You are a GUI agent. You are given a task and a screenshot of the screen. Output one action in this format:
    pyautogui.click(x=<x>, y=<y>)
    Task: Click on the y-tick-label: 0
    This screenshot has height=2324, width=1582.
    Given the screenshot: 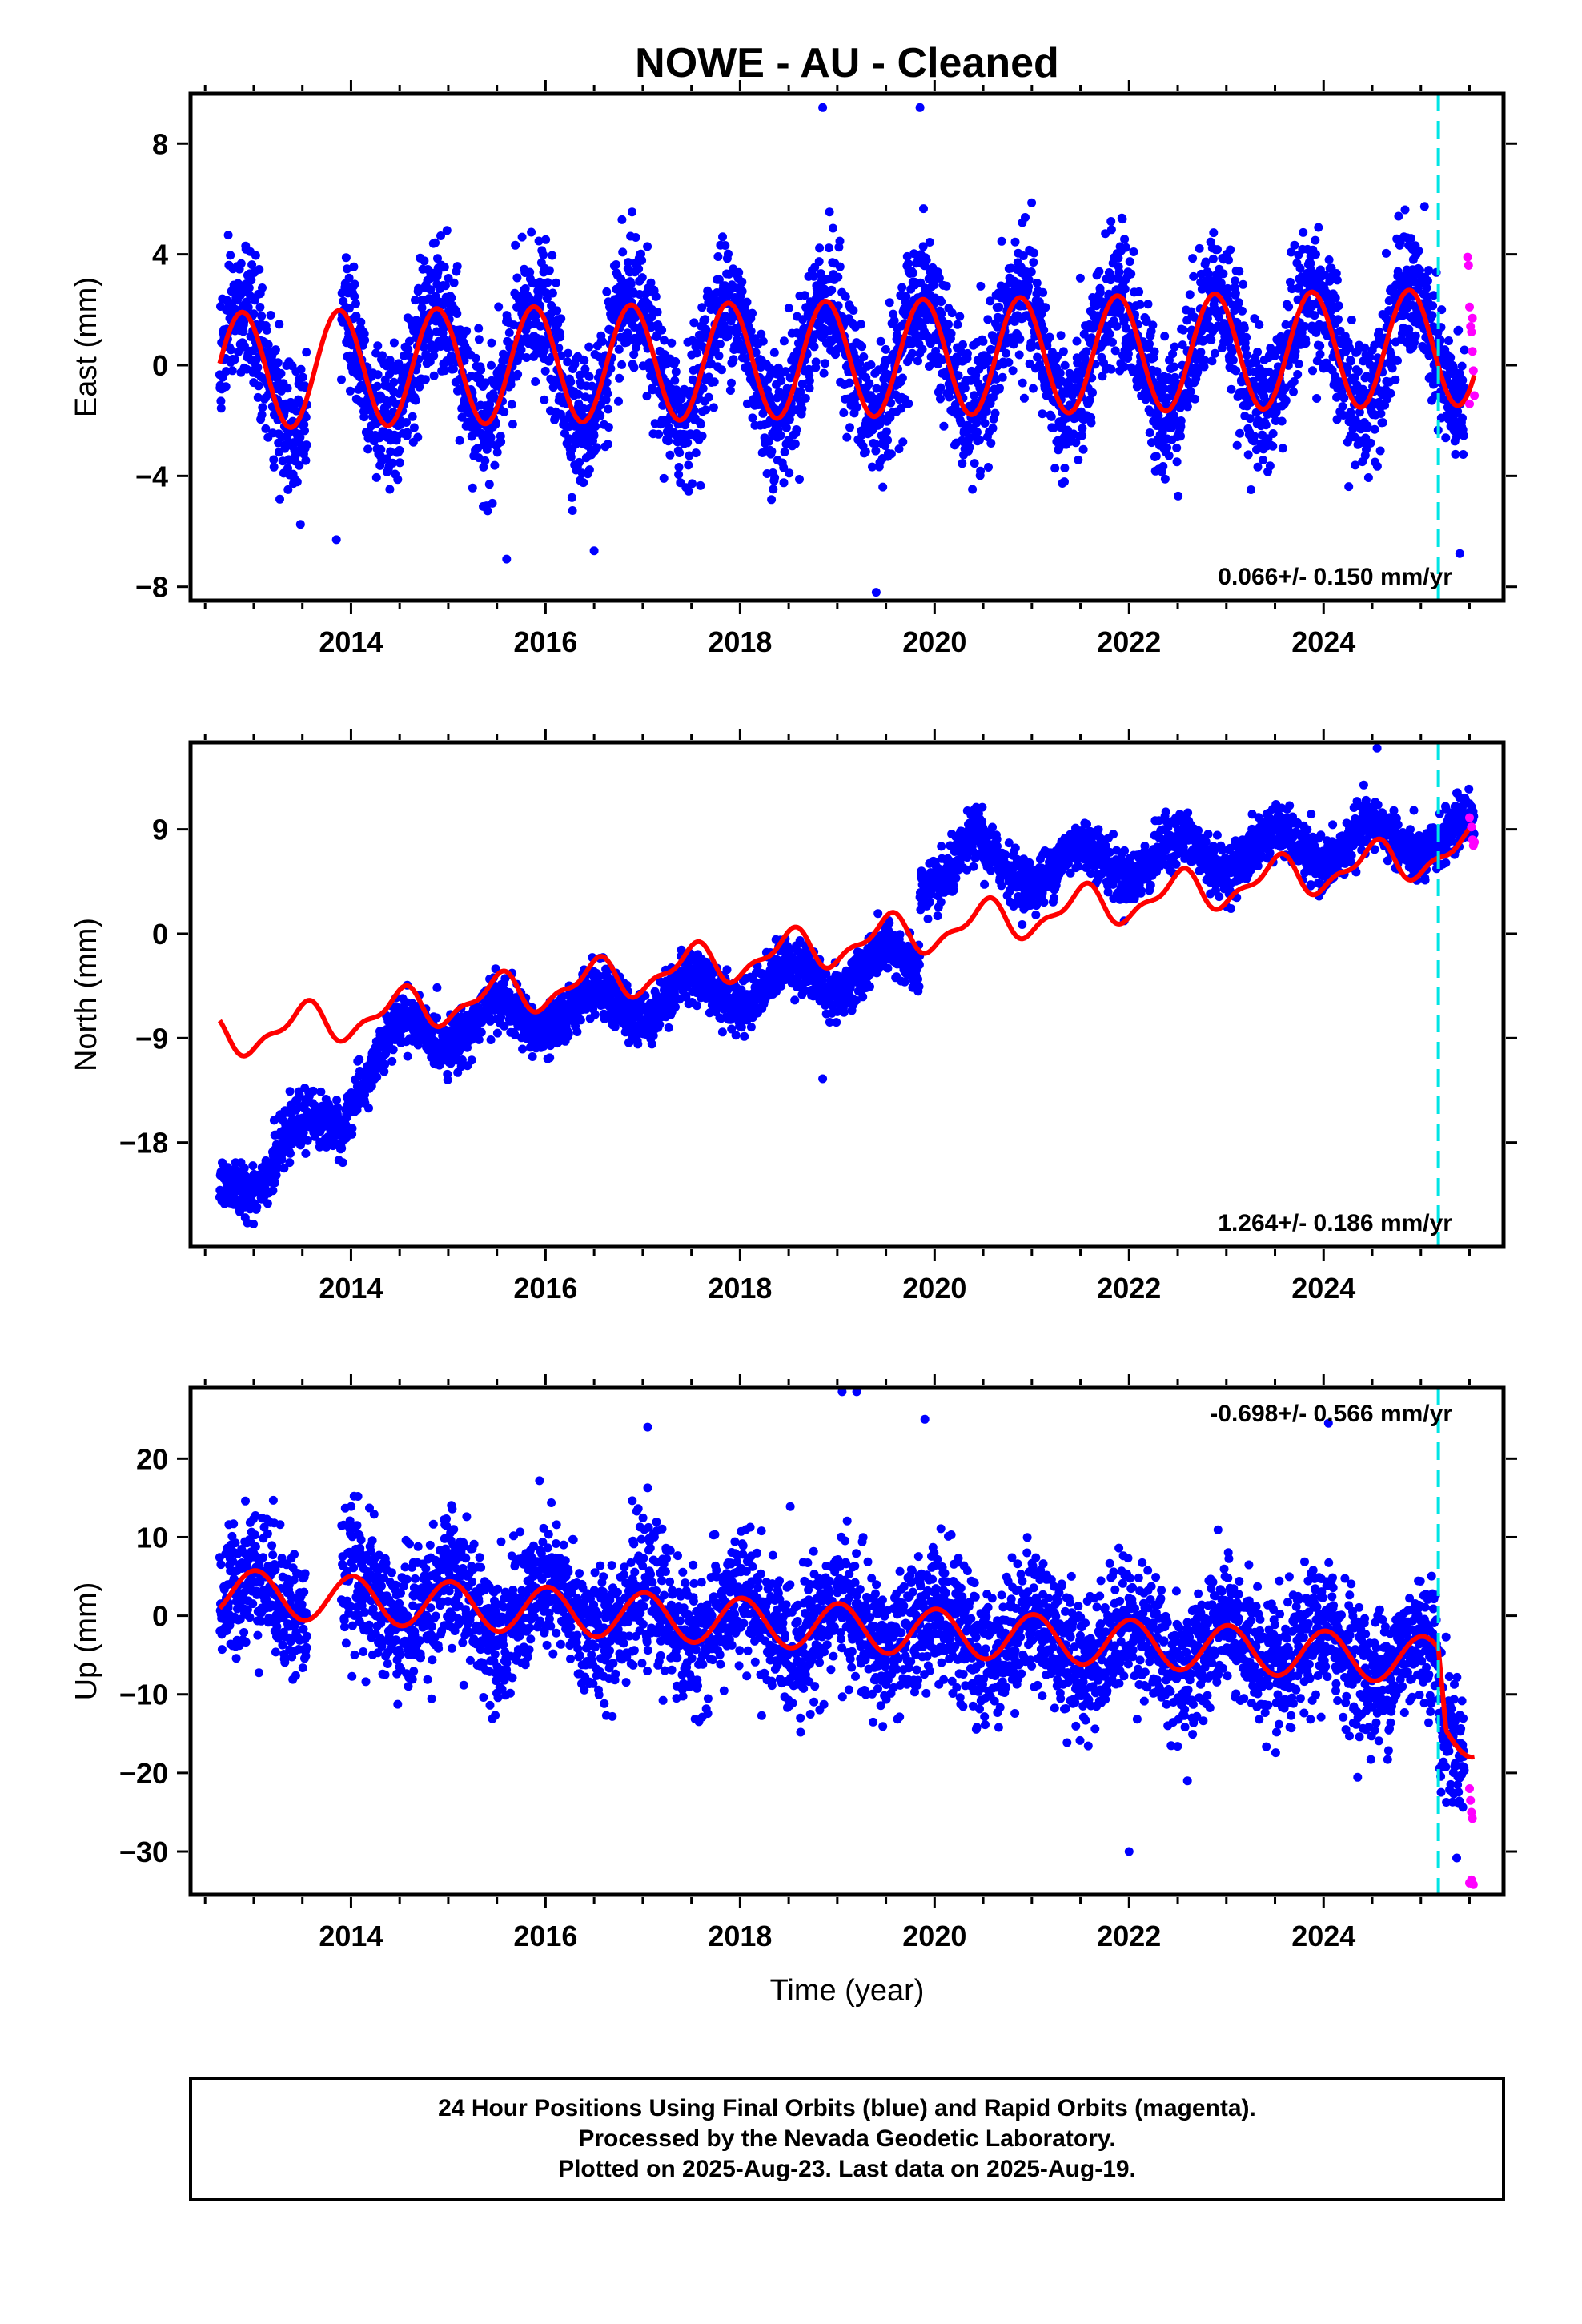 What is the action you would take?
    pyautogui.click(x=160, y=366)
    